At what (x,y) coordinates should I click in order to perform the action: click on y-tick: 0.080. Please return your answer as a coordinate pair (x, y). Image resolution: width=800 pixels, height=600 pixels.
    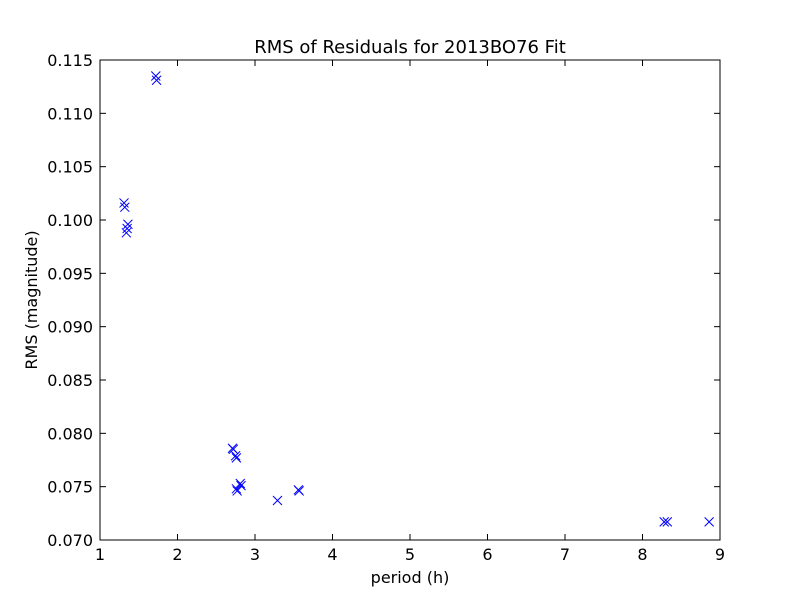
    Looking at the image, I should click on (383, 433).